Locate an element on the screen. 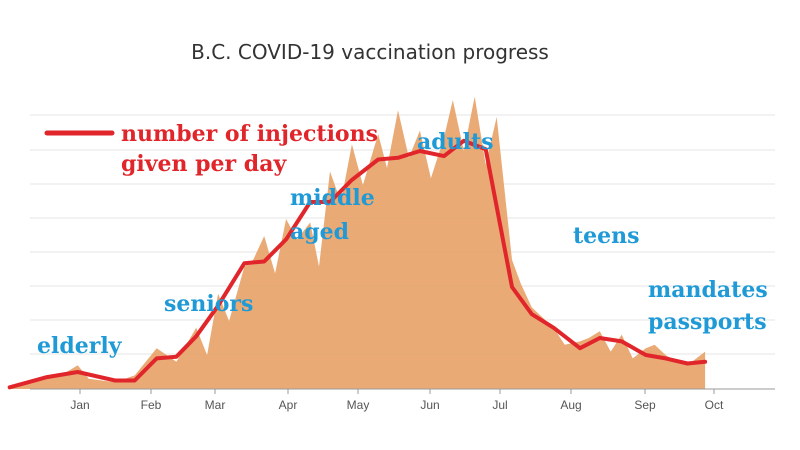 The height and width of the screenshot is (450, 800). x-tick-label: Oct is located at coordinates (714, 405).